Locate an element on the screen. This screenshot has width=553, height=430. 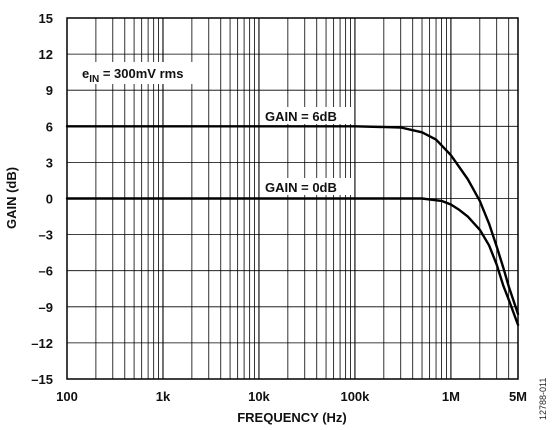
y-tick-label: 9 is located at coordinates (49, 90).